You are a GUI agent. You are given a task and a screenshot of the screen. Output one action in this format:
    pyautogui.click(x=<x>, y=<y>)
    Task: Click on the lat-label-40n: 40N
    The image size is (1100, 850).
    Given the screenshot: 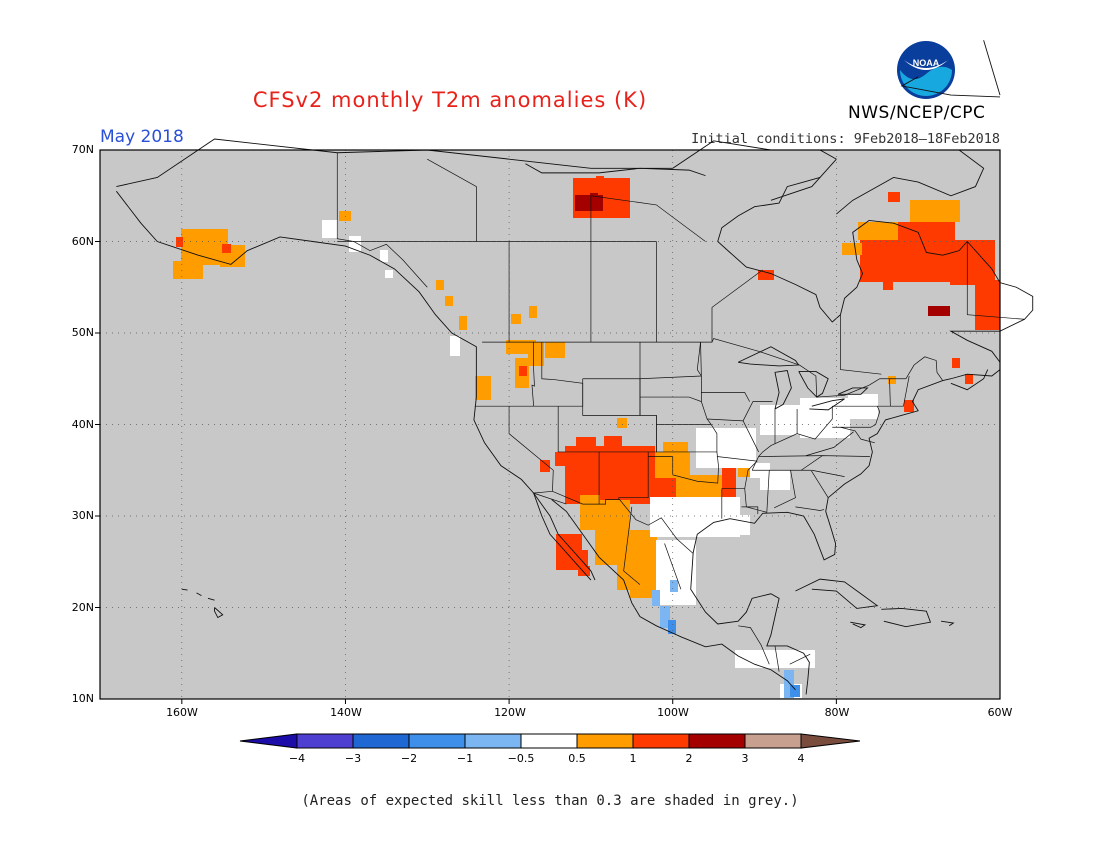 What is the action you would take?
    pyautogui.click(x=82, y=424)
    